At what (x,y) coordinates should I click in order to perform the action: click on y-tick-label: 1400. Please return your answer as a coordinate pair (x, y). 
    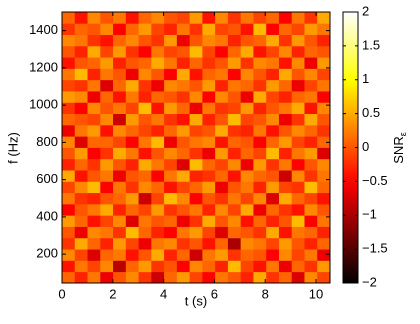
    Looking at the image, I should click on (43, 29).